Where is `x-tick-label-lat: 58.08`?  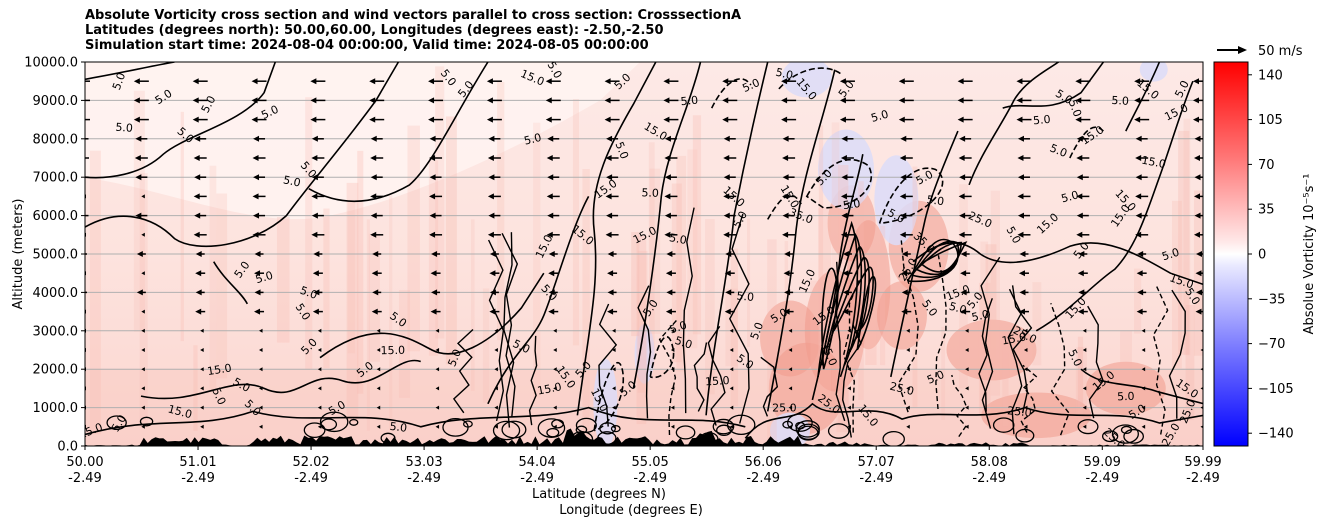
x-tick-label-lat: 58.08 is located at coordinates (989, 462).